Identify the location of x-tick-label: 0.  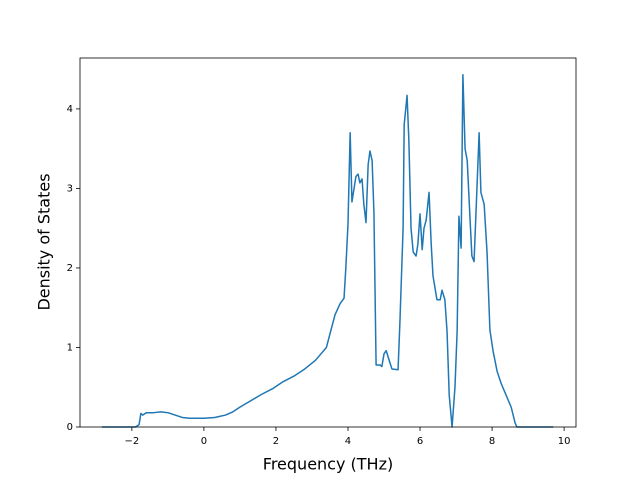
(204, 441).